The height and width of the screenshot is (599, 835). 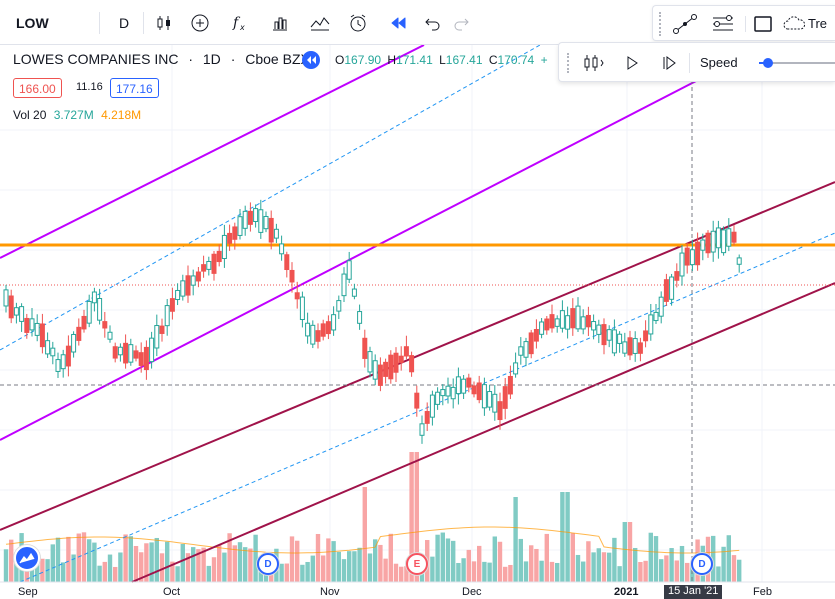 What do you see at coordinates (200, 23) in the screenshot?
I see `compare-add-icon` at bounding box center [200, 23].